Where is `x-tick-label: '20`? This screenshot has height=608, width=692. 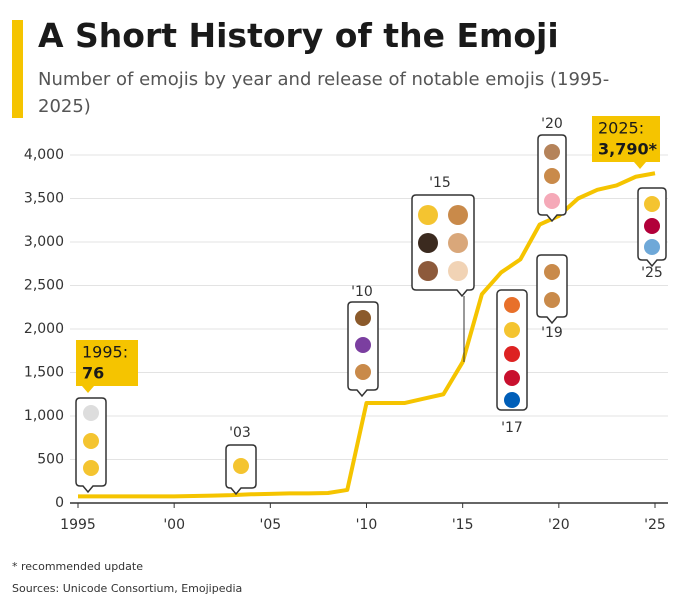 x-tick-label: '20 is located at coordinates (559, 525).